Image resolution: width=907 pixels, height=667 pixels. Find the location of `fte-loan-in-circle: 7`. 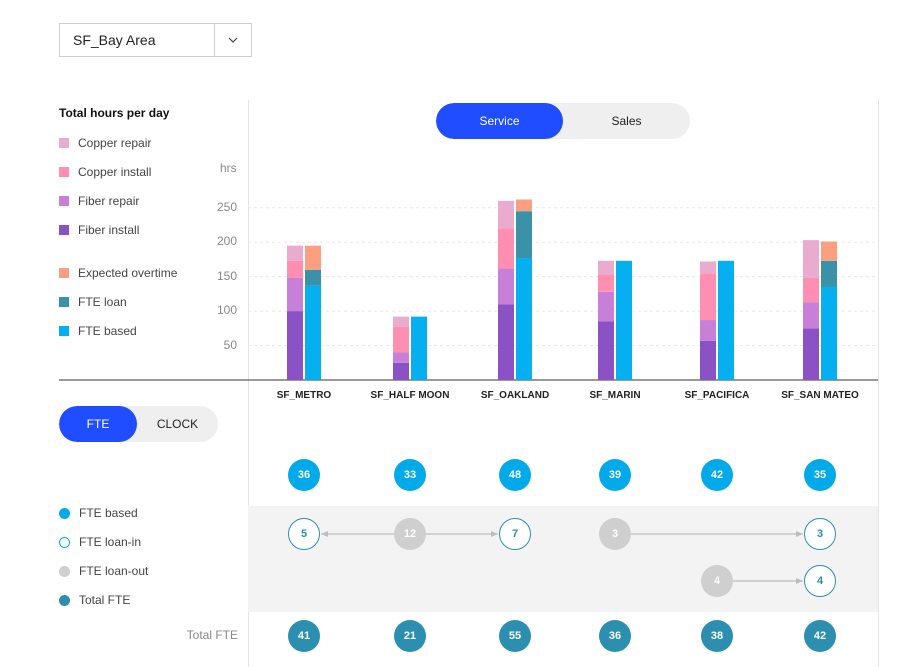

fte-loan-in-circle: 7 is located at coordinates (515, 534).